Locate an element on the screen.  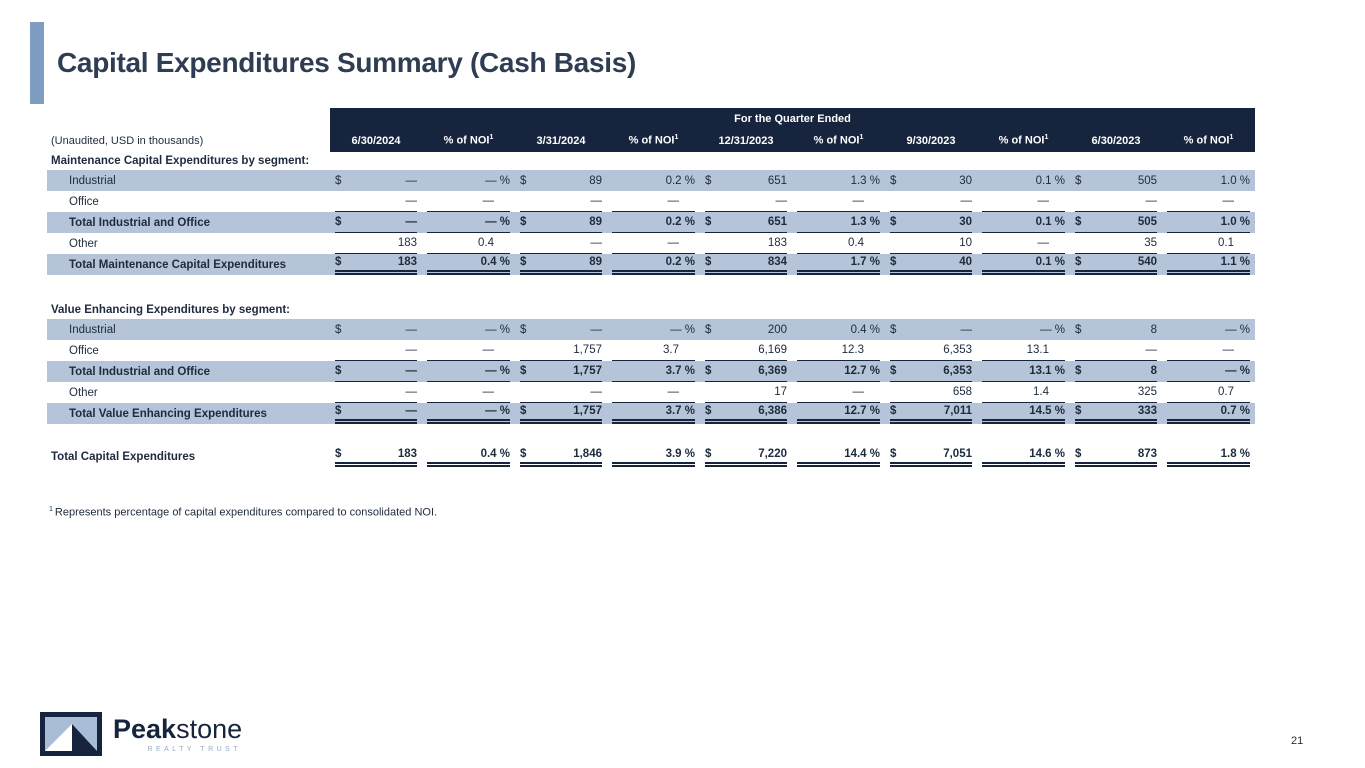
cell-value: 0.7 is located at coordinates (1226, 392).